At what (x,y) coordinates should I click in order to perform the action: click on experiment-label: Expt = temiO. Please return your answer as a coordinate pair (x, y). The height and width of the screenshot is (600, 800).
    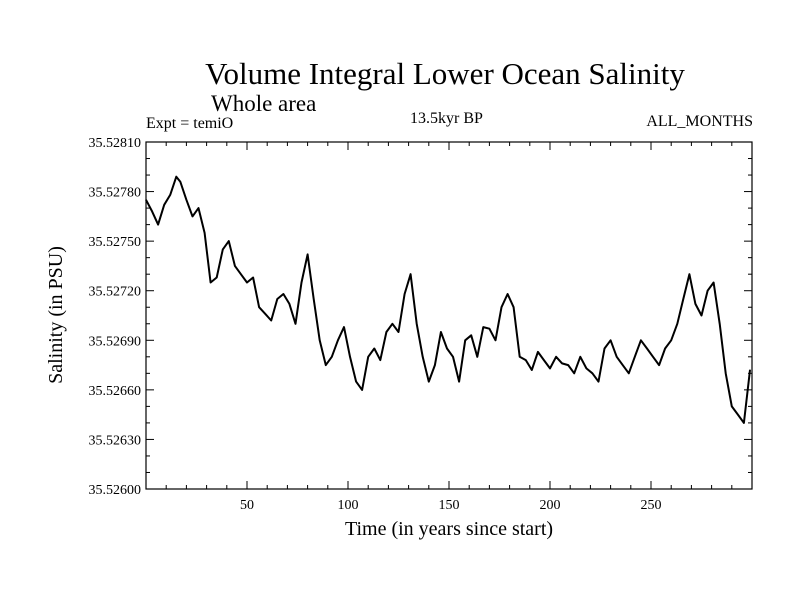
    Looking at the image, I should click on (190, 123).